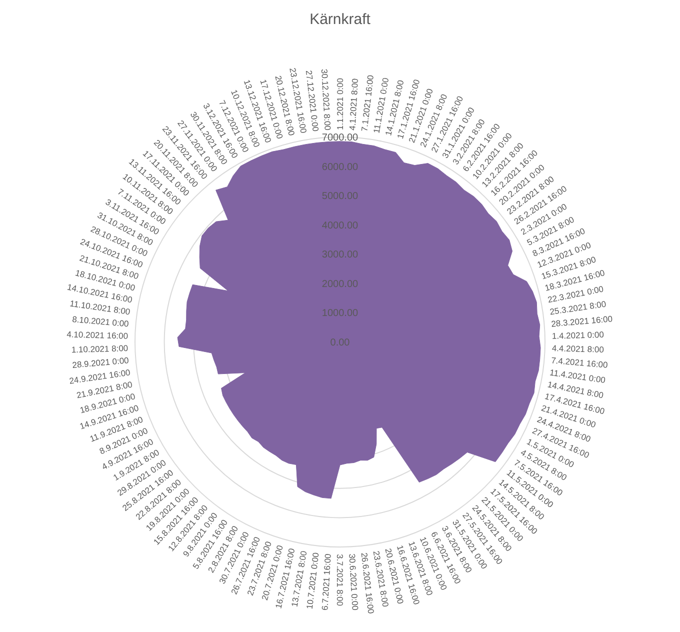  Describe the element at coordinates (353, 582) in the screenshot. I see `spoke-label: 30.6.2021 0:00` at that location.